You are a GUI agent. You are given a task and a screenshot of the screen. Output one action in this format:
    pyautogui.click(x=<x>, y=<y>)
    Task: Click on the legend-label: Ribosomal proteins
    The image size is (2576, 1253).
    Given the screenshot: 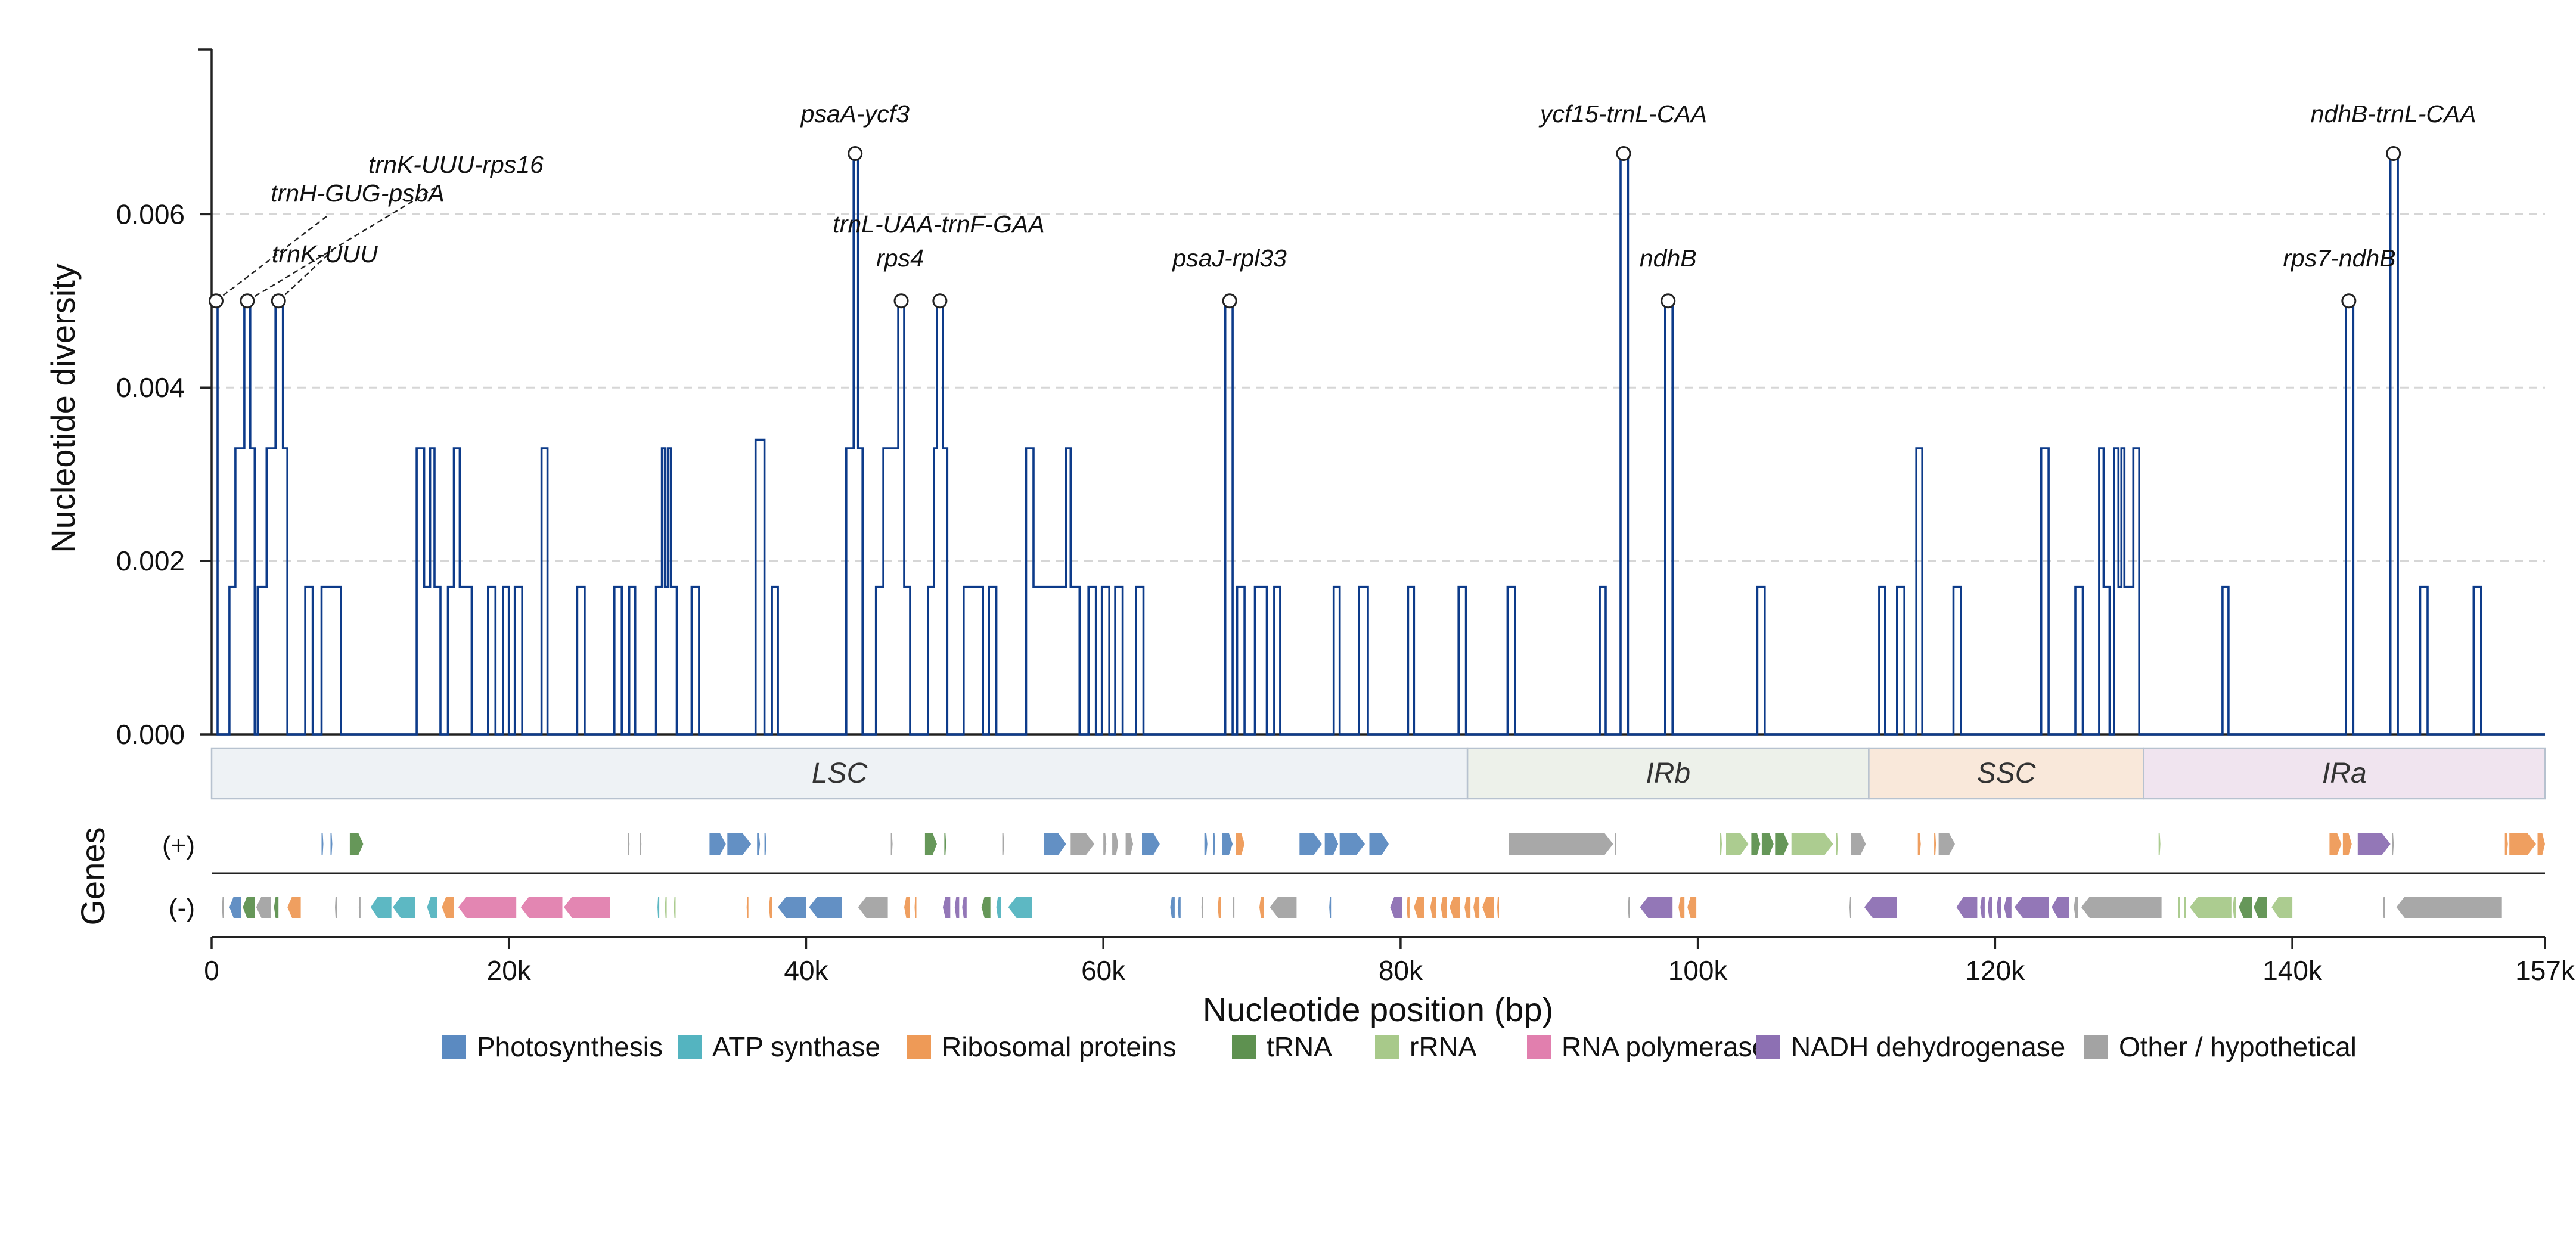 What is the action you would take?
    pyautogui.click(x=1060, y=1046)
    